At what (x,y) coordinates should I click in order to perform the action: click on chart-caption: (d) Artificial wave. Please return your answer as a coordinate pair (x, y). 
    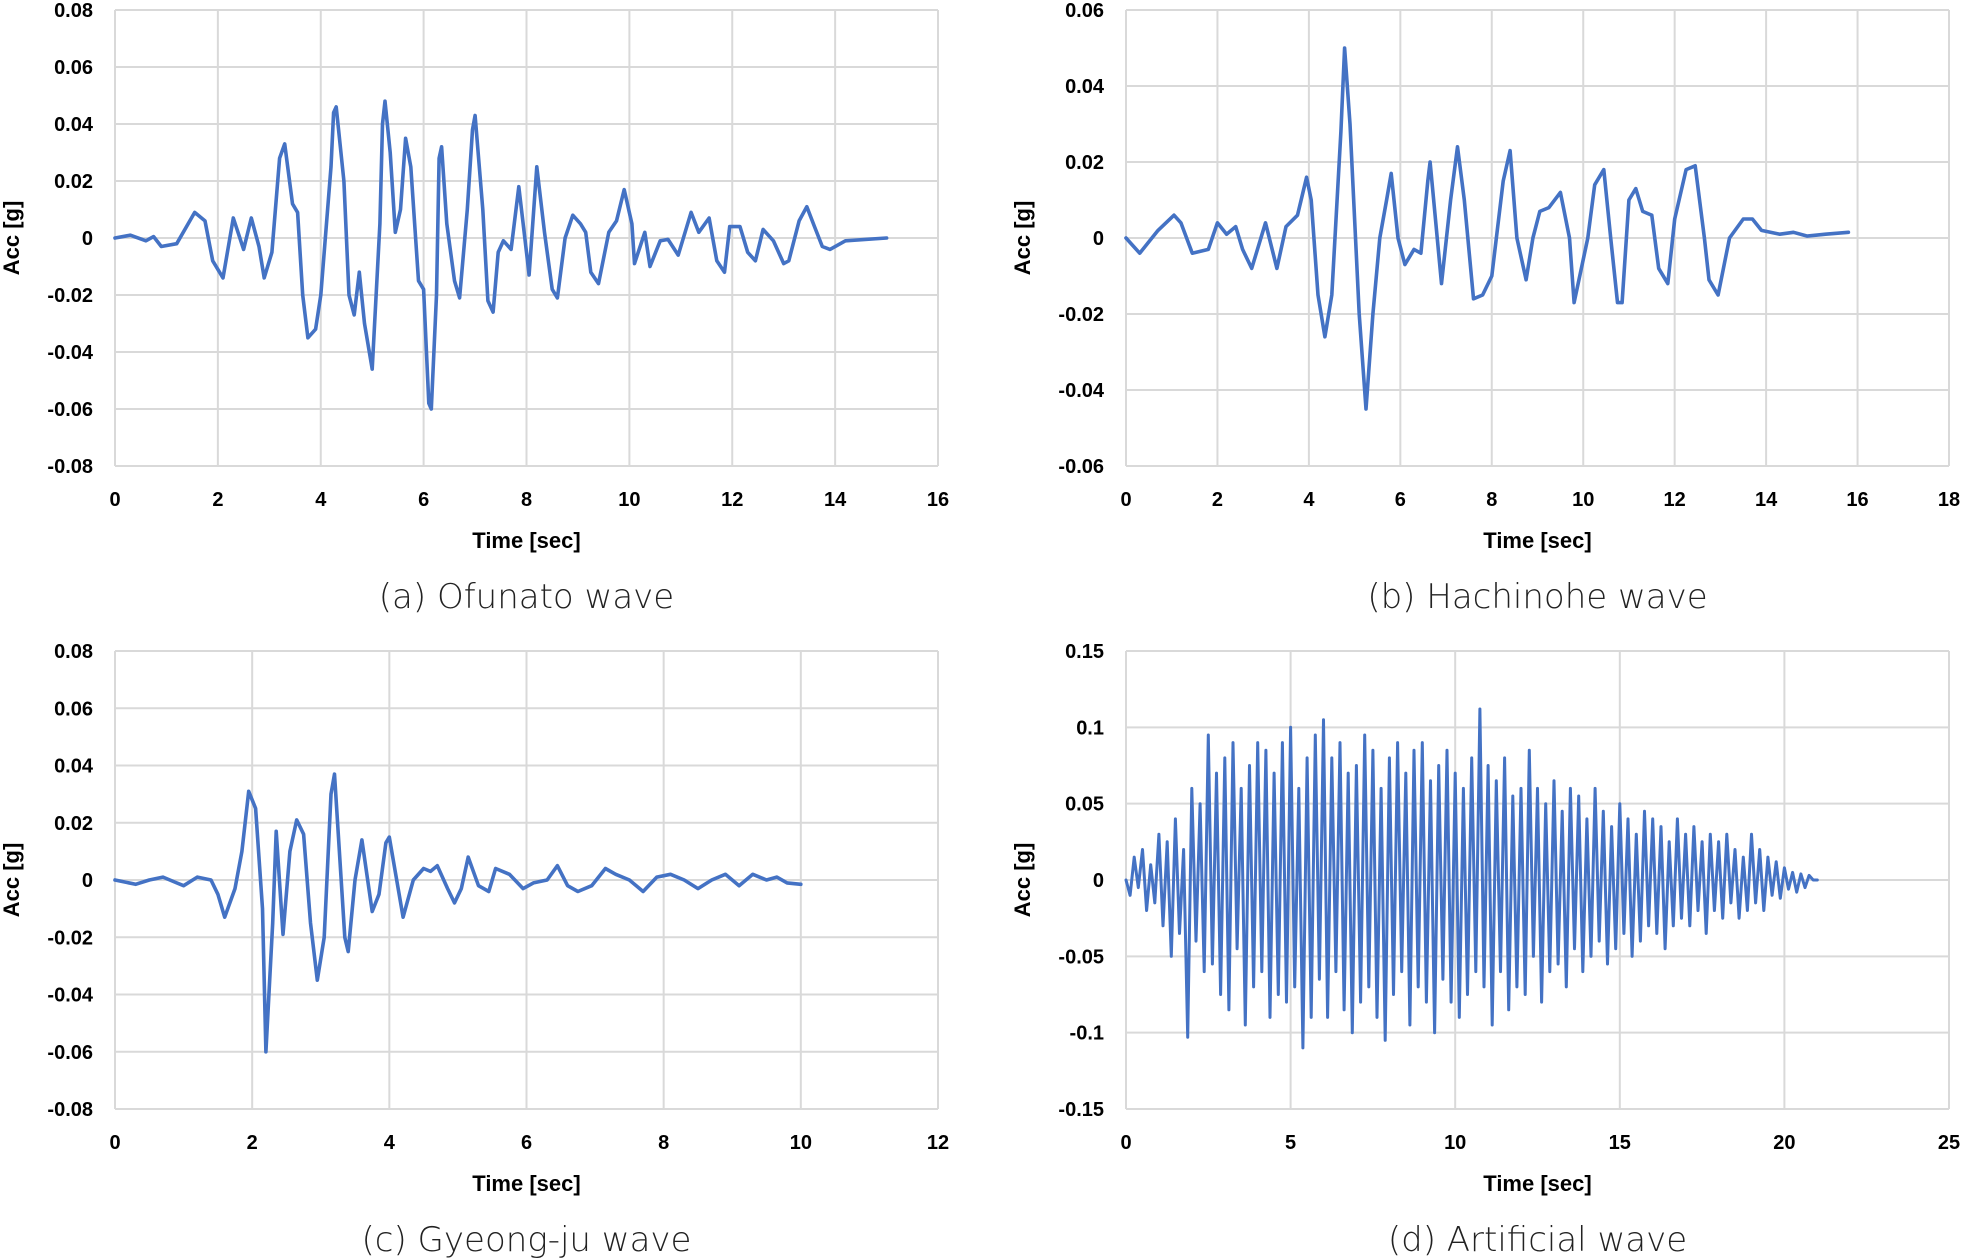
    Looking at the image, I should click on (1537, 1240).